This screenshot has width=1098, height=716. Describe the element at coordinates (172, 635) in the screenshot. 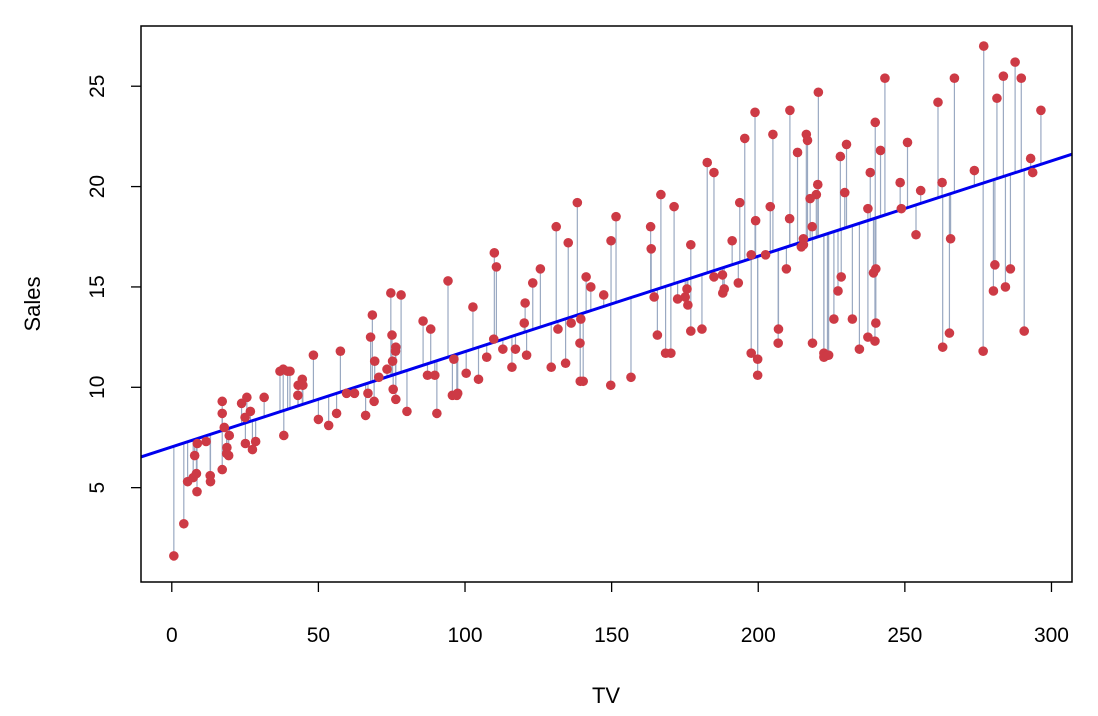

I see `x-tick-label: 0` at that location.